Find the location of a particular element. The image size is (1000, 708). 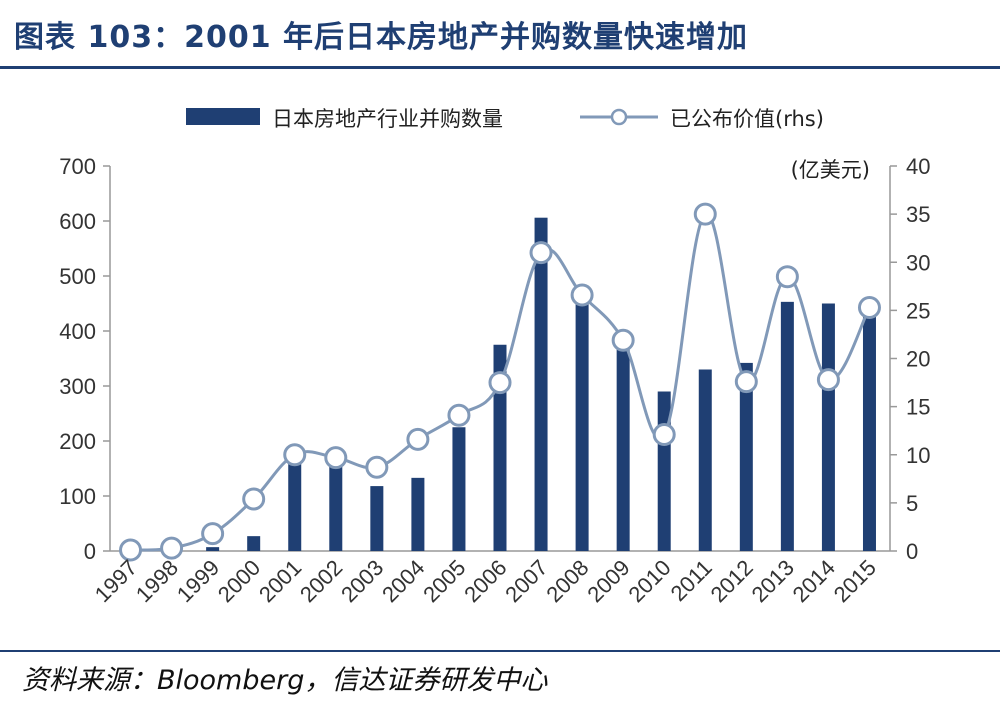

legend: 日本房地产行业并购数量 已公布价值(rhs) is located at coordinates (505, 119).